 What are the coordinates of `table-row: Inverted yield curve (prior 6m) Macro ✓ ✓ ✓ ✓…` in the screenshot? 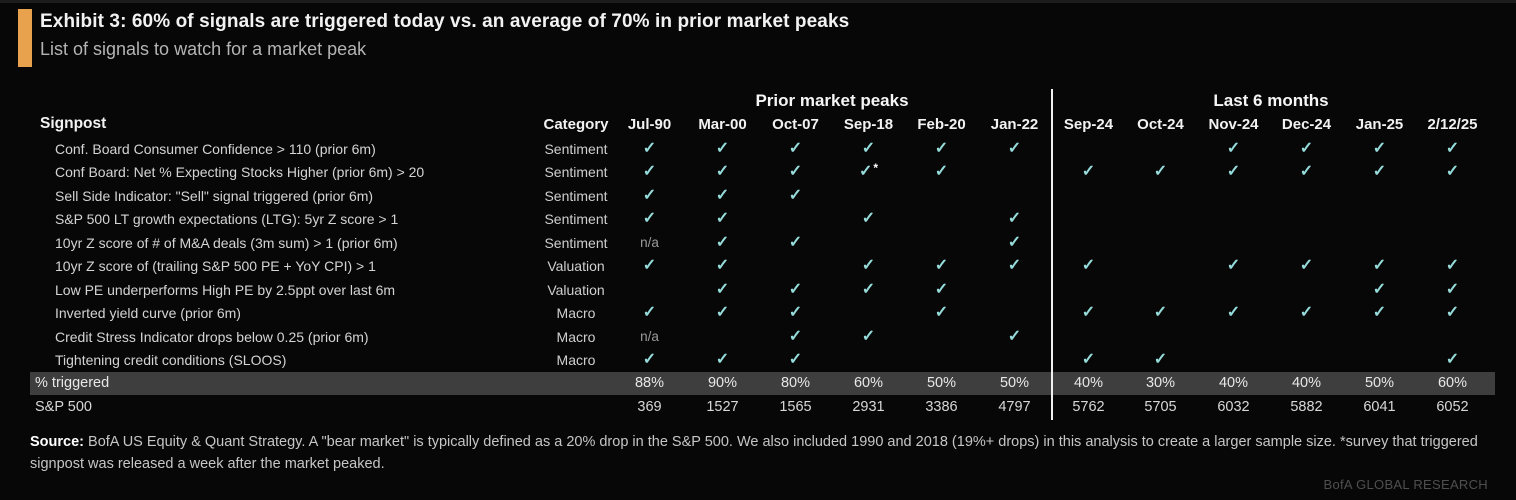 It's located at (762, 313).